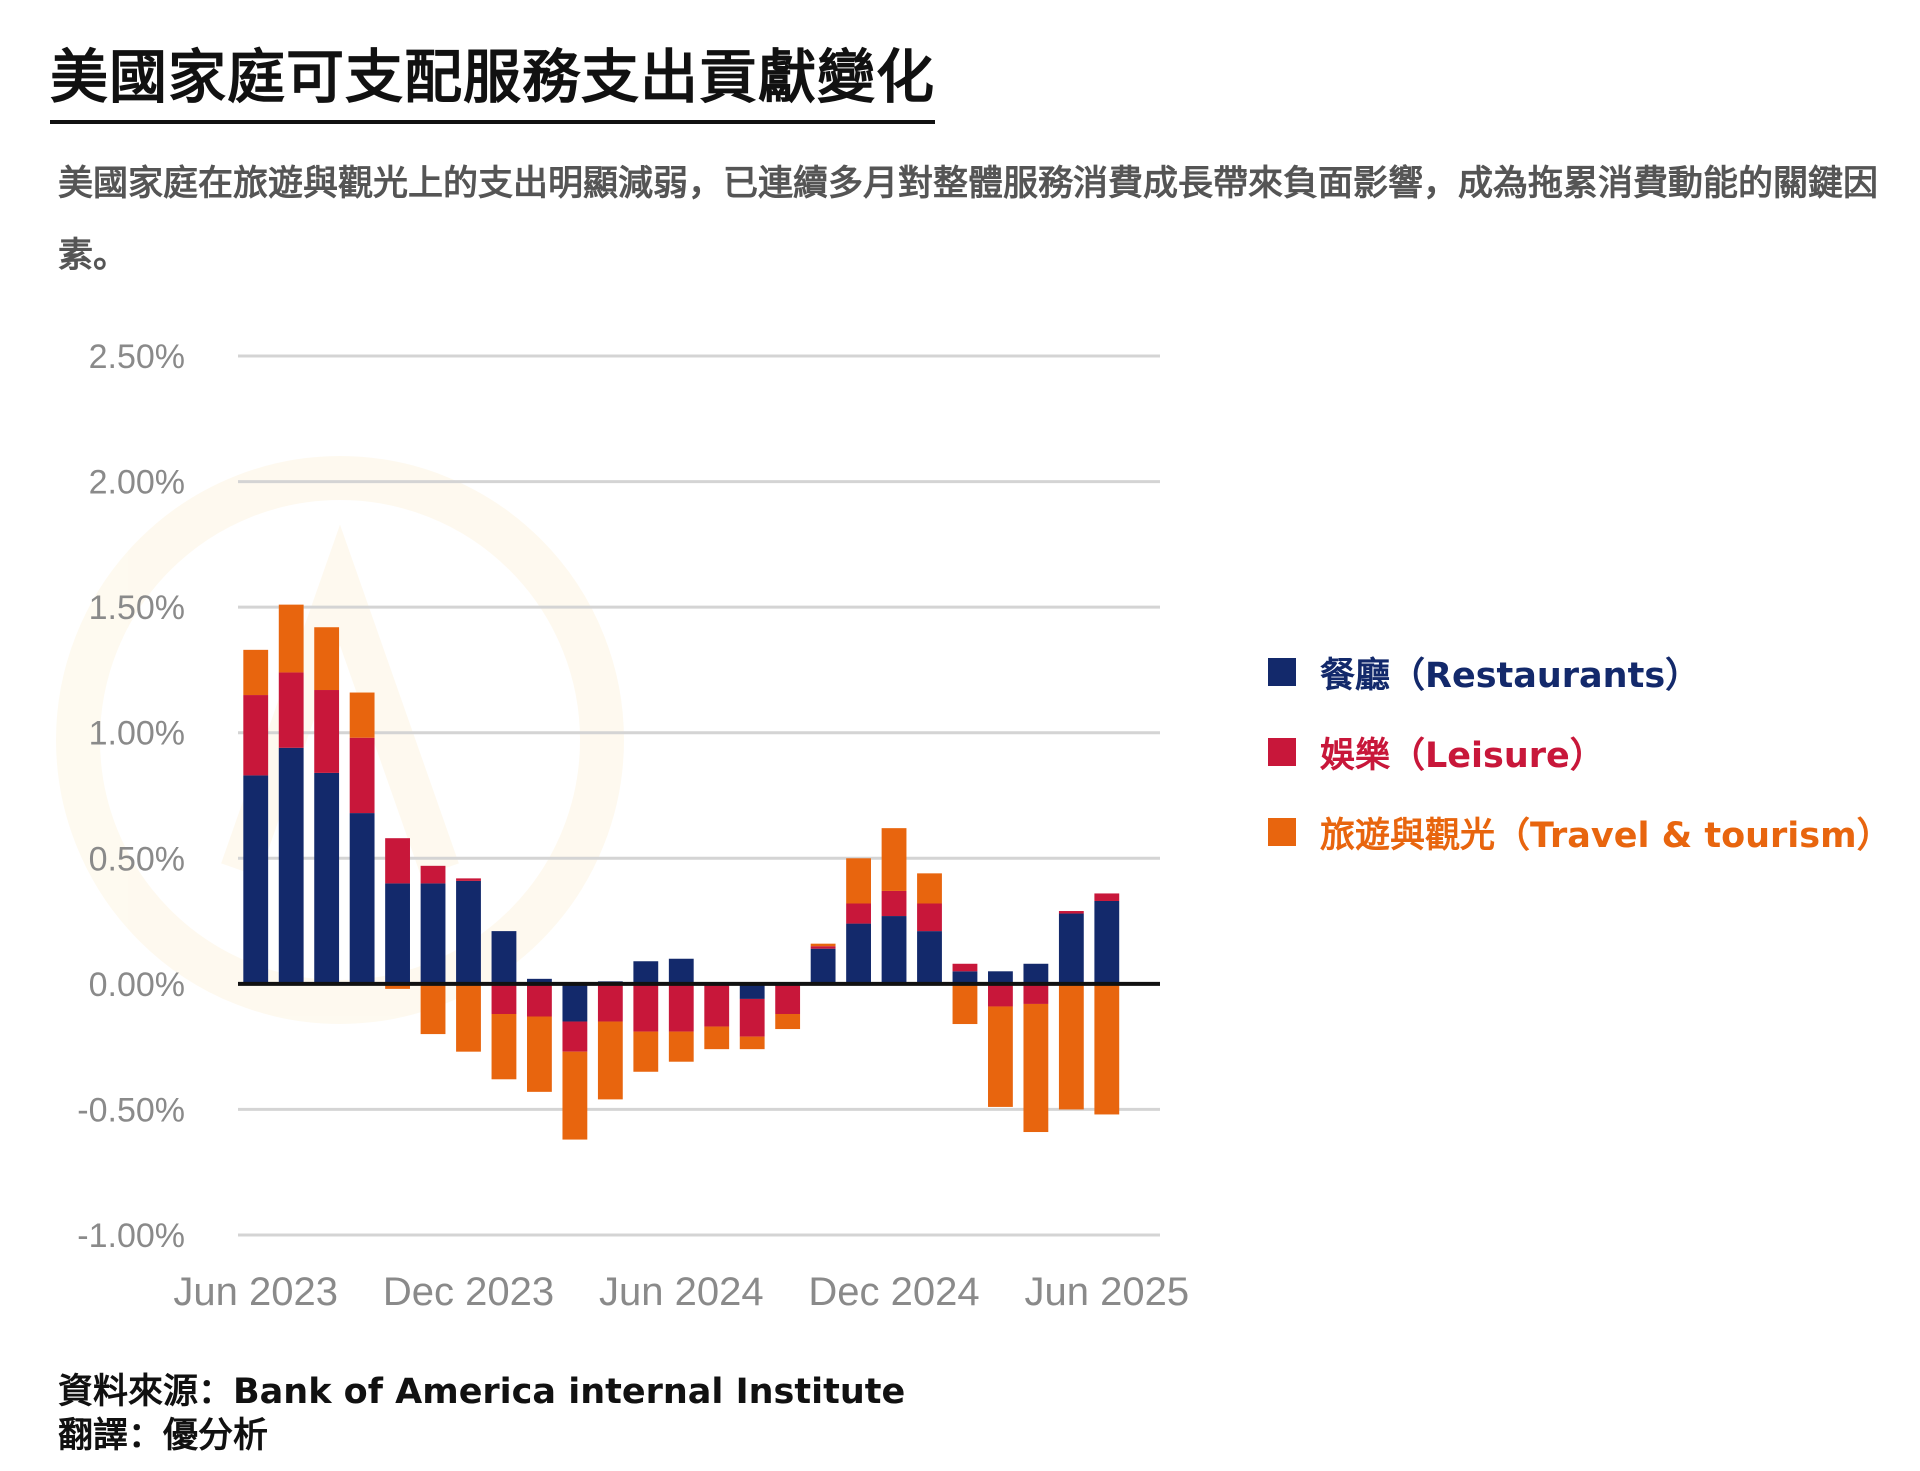  Describe the element at coordinates (137, 608) in the screenshot. I see `y-tick-label: 1.50%` at that location.